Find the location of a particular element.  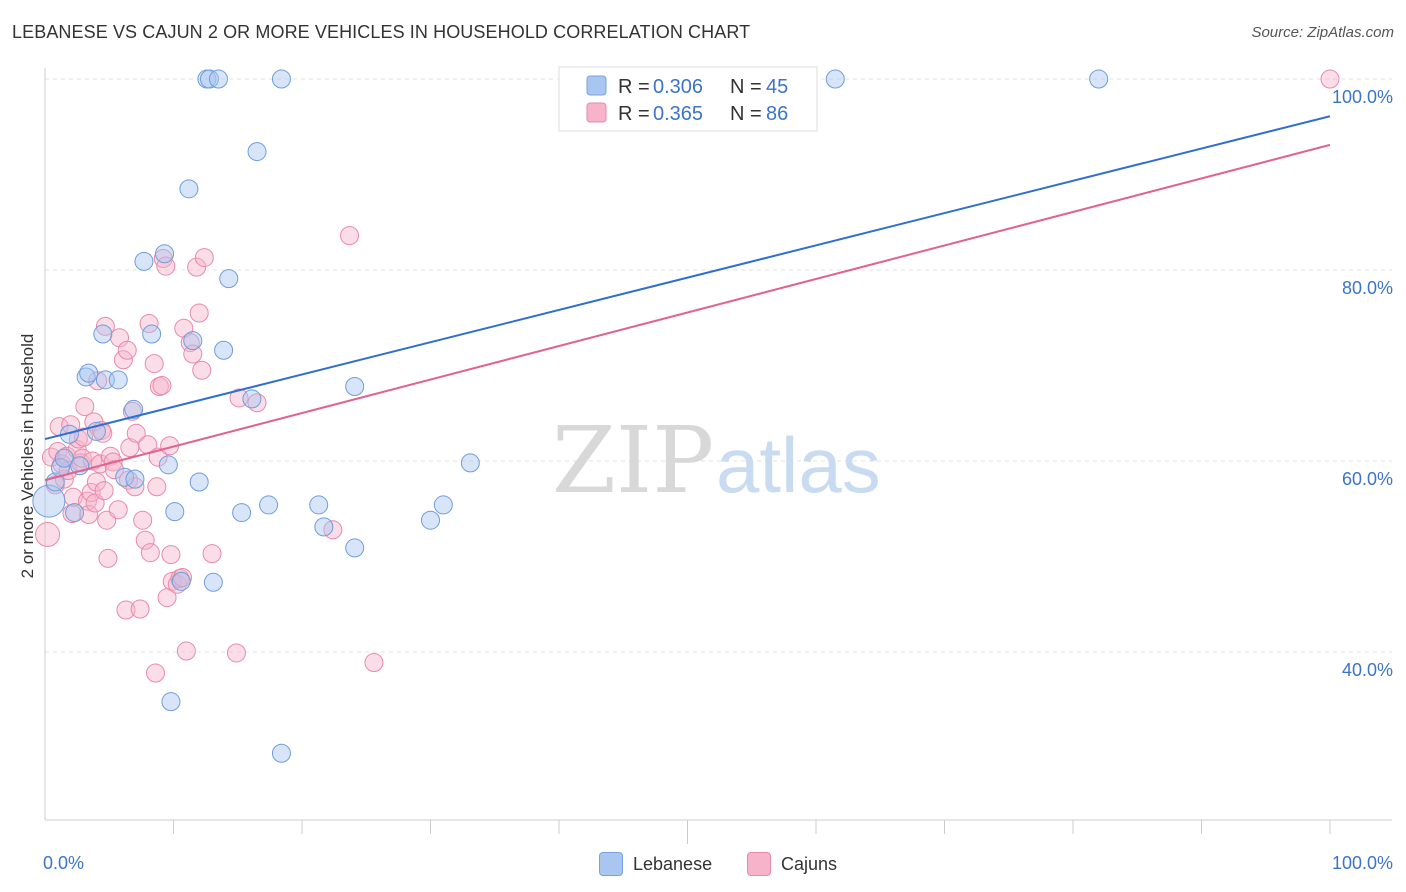

x-tick-label: 0.0% is located at coordinates (63, 863).